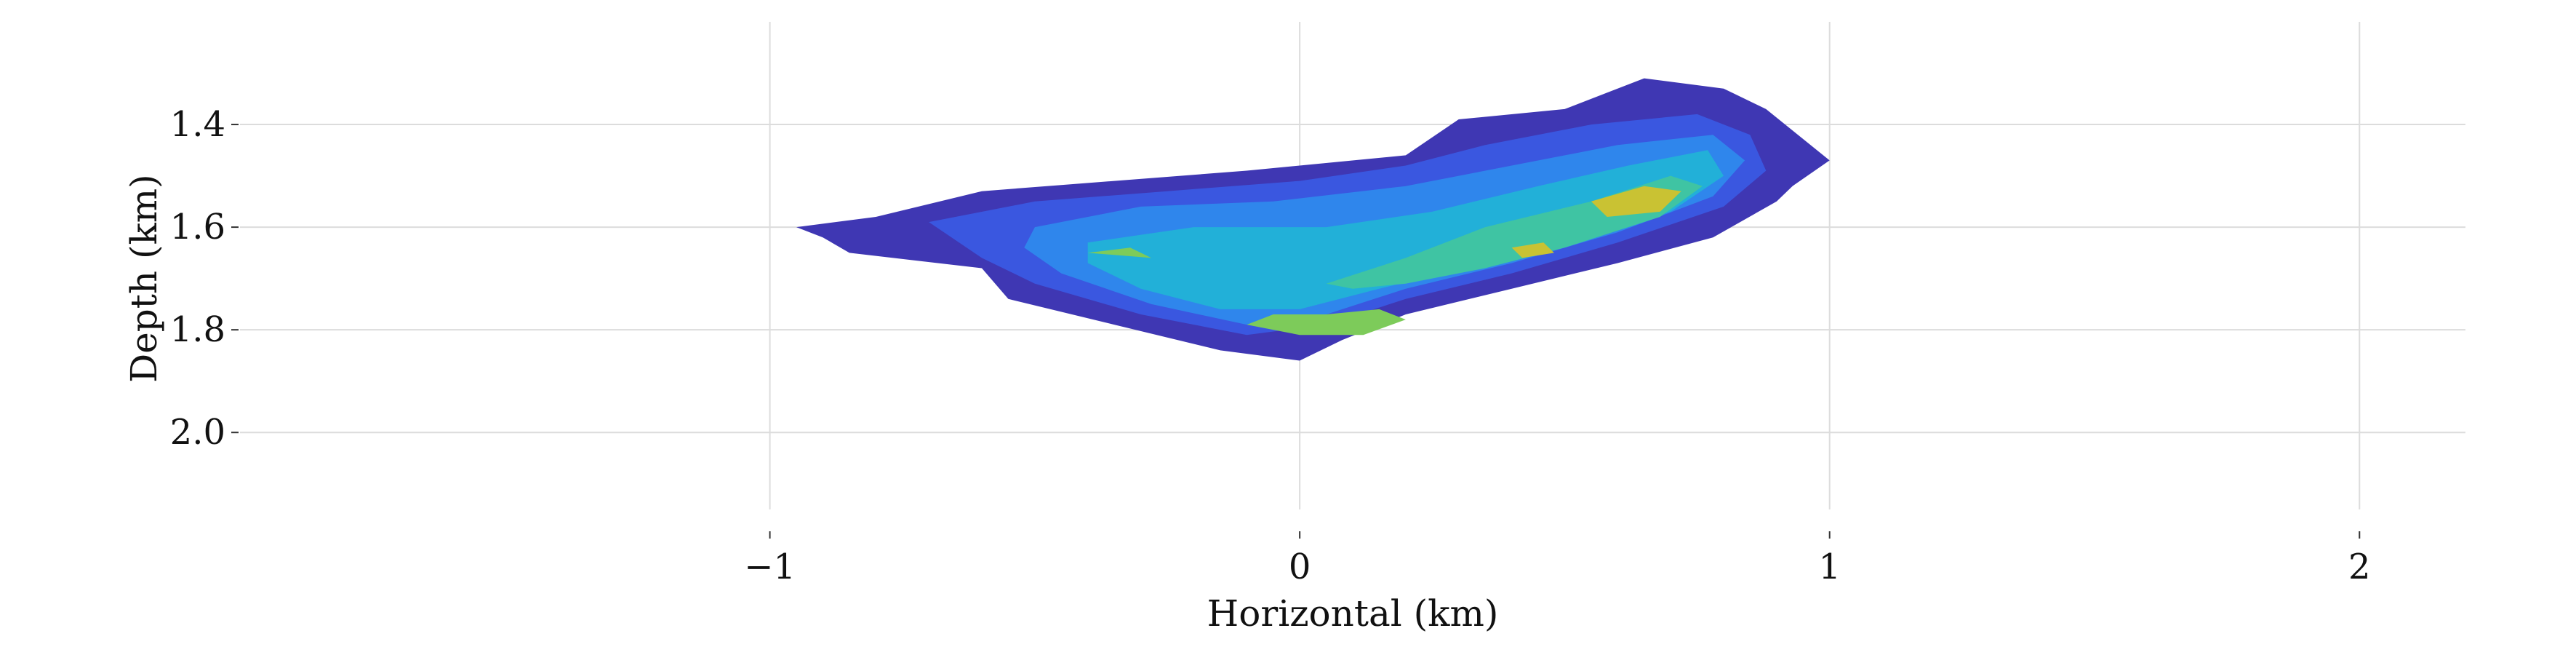 The height and width of the screenshot is (655, 2576). What do you see at coordinates (1353, 613) in the screenshot?
I see `x-axis-label: Horizontal (km)` at bounding box center [1353, 613].